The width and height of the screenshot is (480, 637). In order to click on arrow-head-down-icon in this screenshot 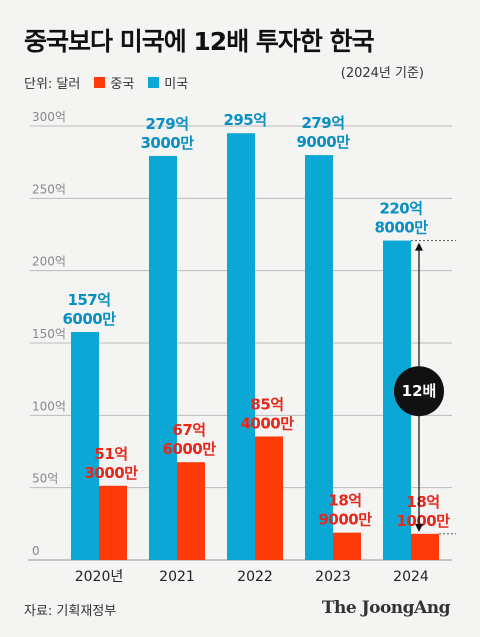, I will do `click(419, 527)`.